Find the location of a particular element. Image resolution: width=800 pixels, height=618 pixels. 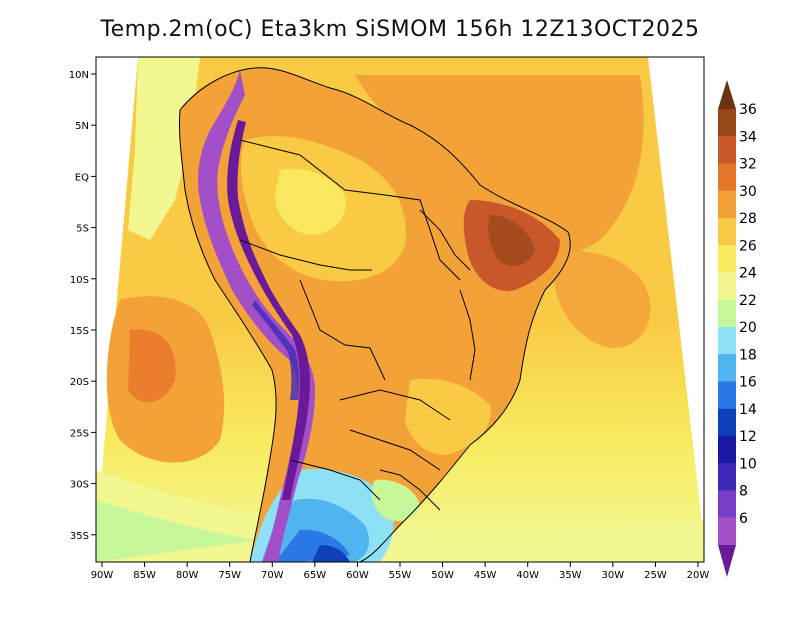

lon-tick-label: 90W is located at coordinates (102, 575).